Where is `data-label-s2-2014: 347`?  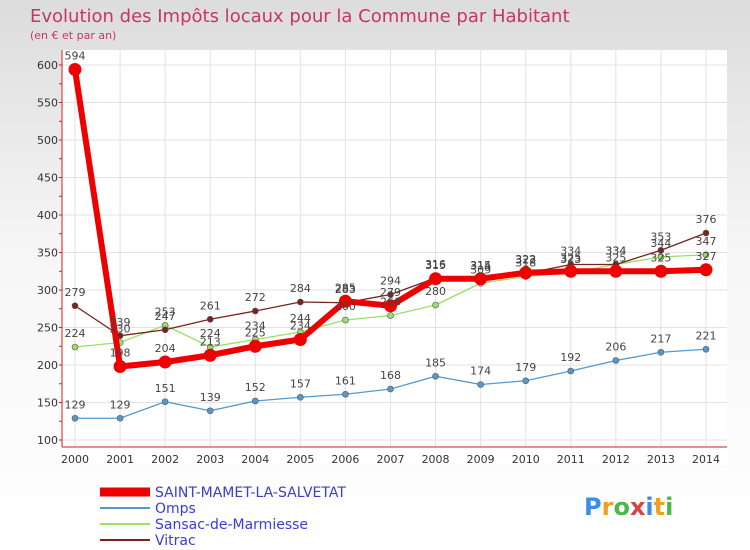
data-label-s2-2014: 347 is located at coordinates (706, 241).